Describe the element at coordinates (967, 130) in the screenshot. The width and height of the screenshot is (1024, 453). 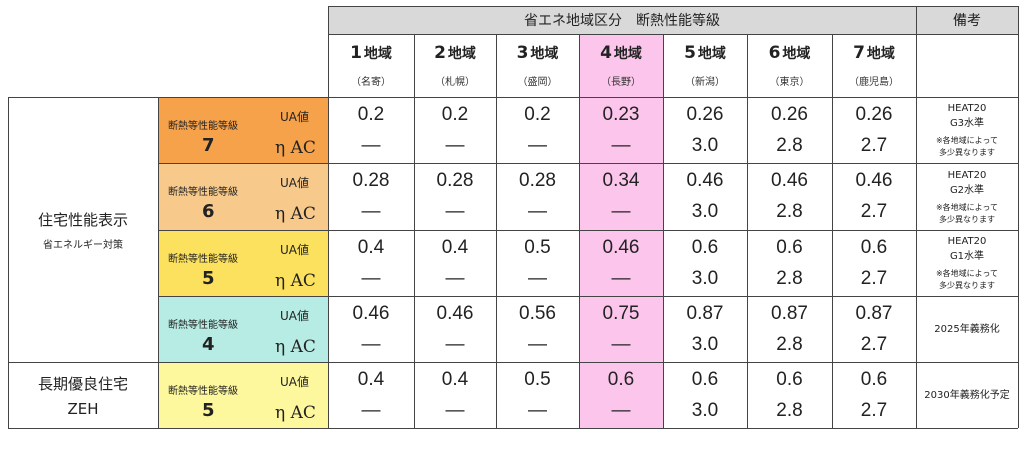
I see `remarks-cell: HEAT20 G3水準 ※各地域によって 多少異なります` at that location.